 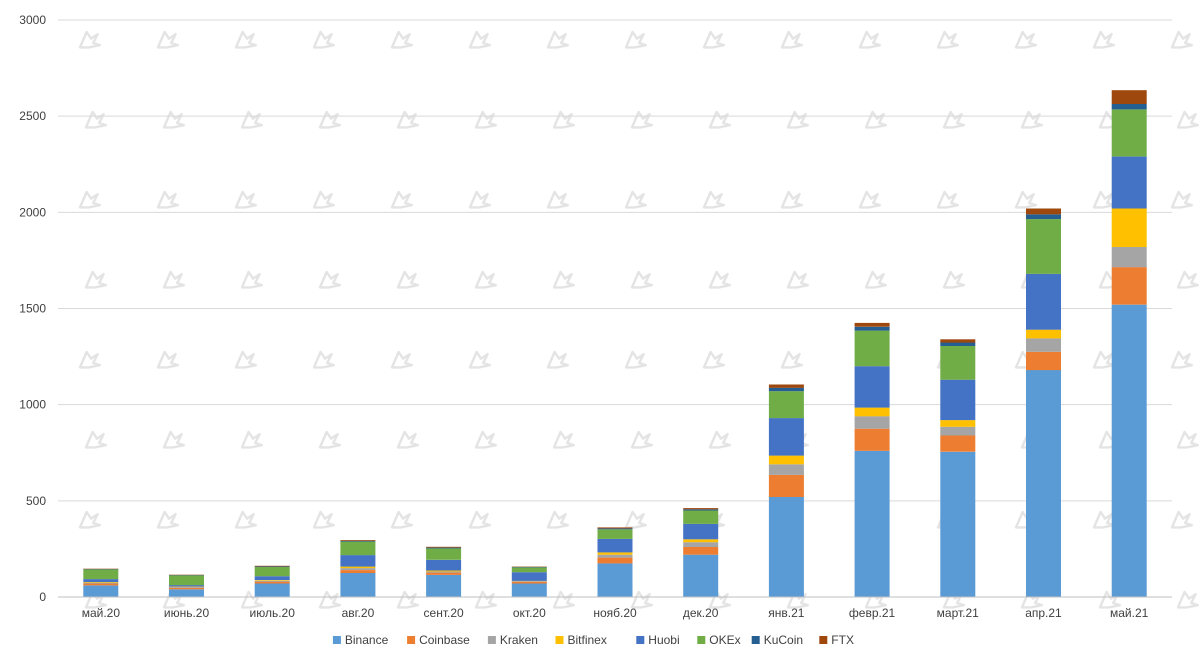 What do you see at coordinates (724, 640) in the screenshot?
I see `legend-label: OKEx` at bounding box center [724, 640].